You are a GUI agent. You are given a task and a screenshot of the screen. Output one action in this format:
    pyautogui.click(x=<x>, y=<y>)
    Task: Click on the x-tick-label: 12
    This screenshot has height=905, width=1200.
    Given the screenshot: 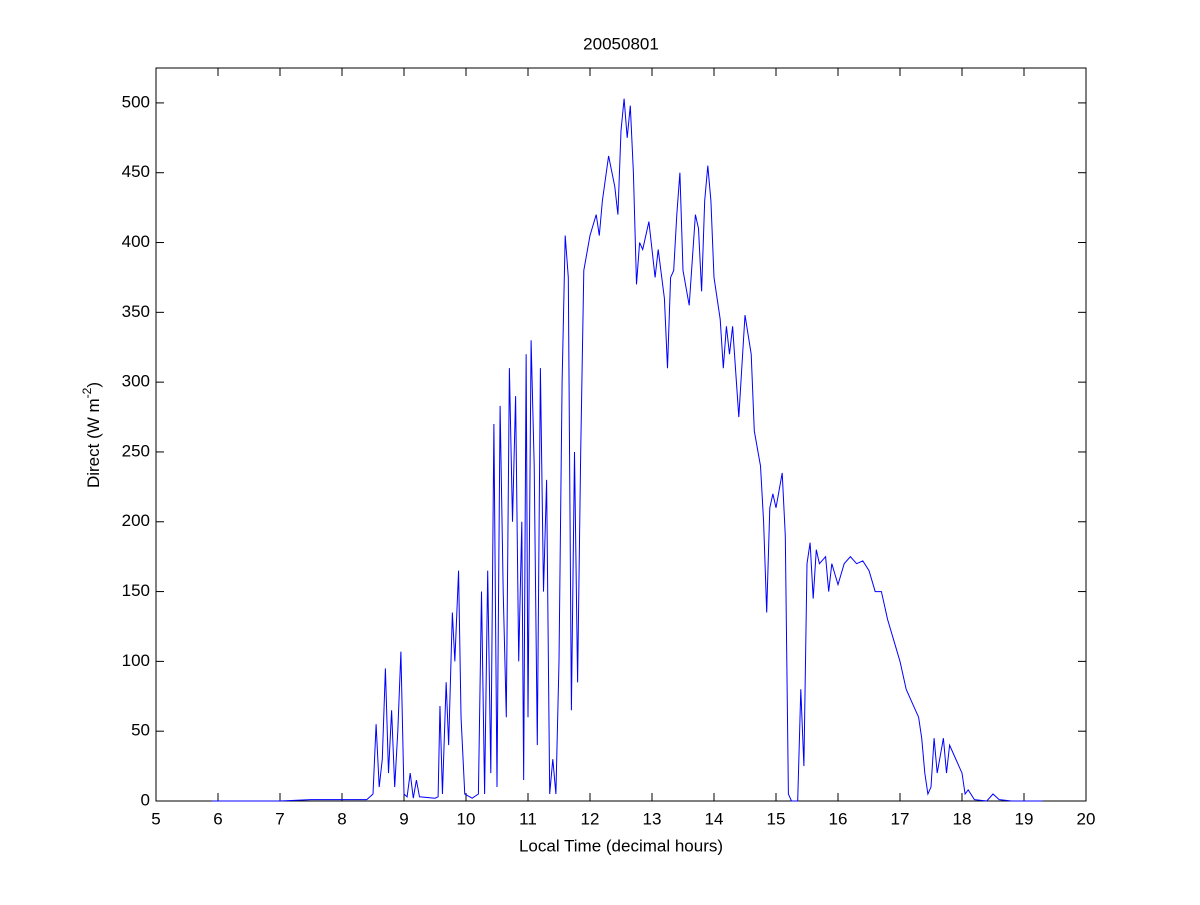 What is the action you would take?
    pyautogui.click(x=590, y=818)
    